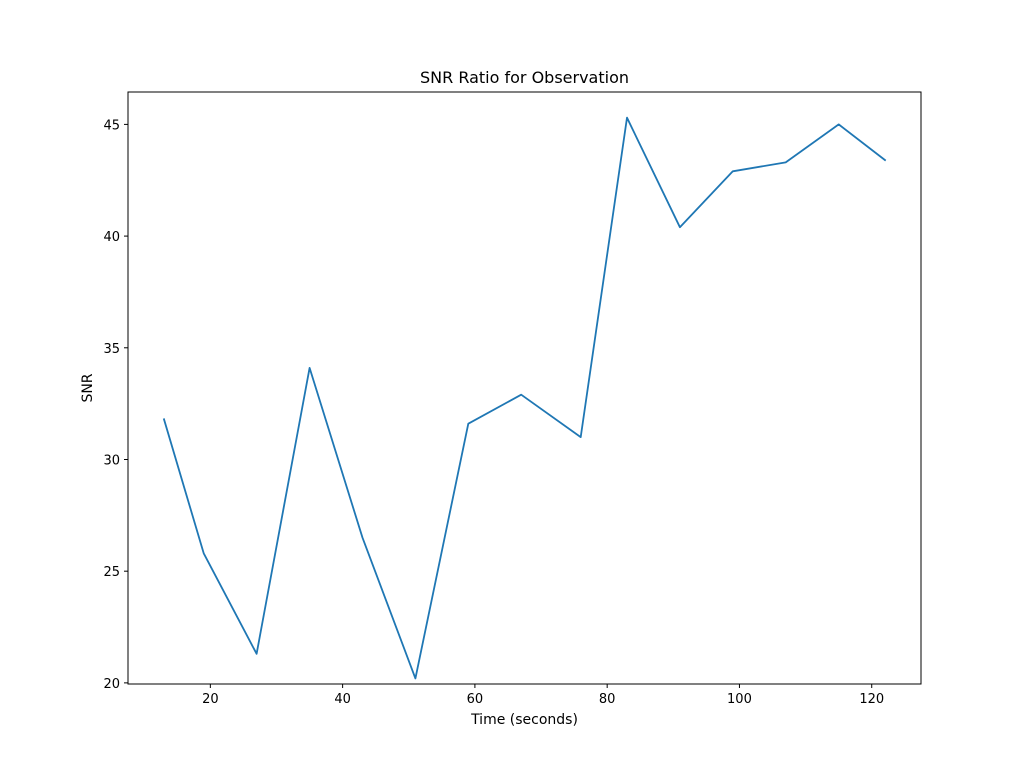 The width and height of the screenshot is (1024, 768). What do you see at coordinates (524, 77) in the screenshot?
I see `chart-title: SNR Ratio for Observation` at bounding box center [524, 77].